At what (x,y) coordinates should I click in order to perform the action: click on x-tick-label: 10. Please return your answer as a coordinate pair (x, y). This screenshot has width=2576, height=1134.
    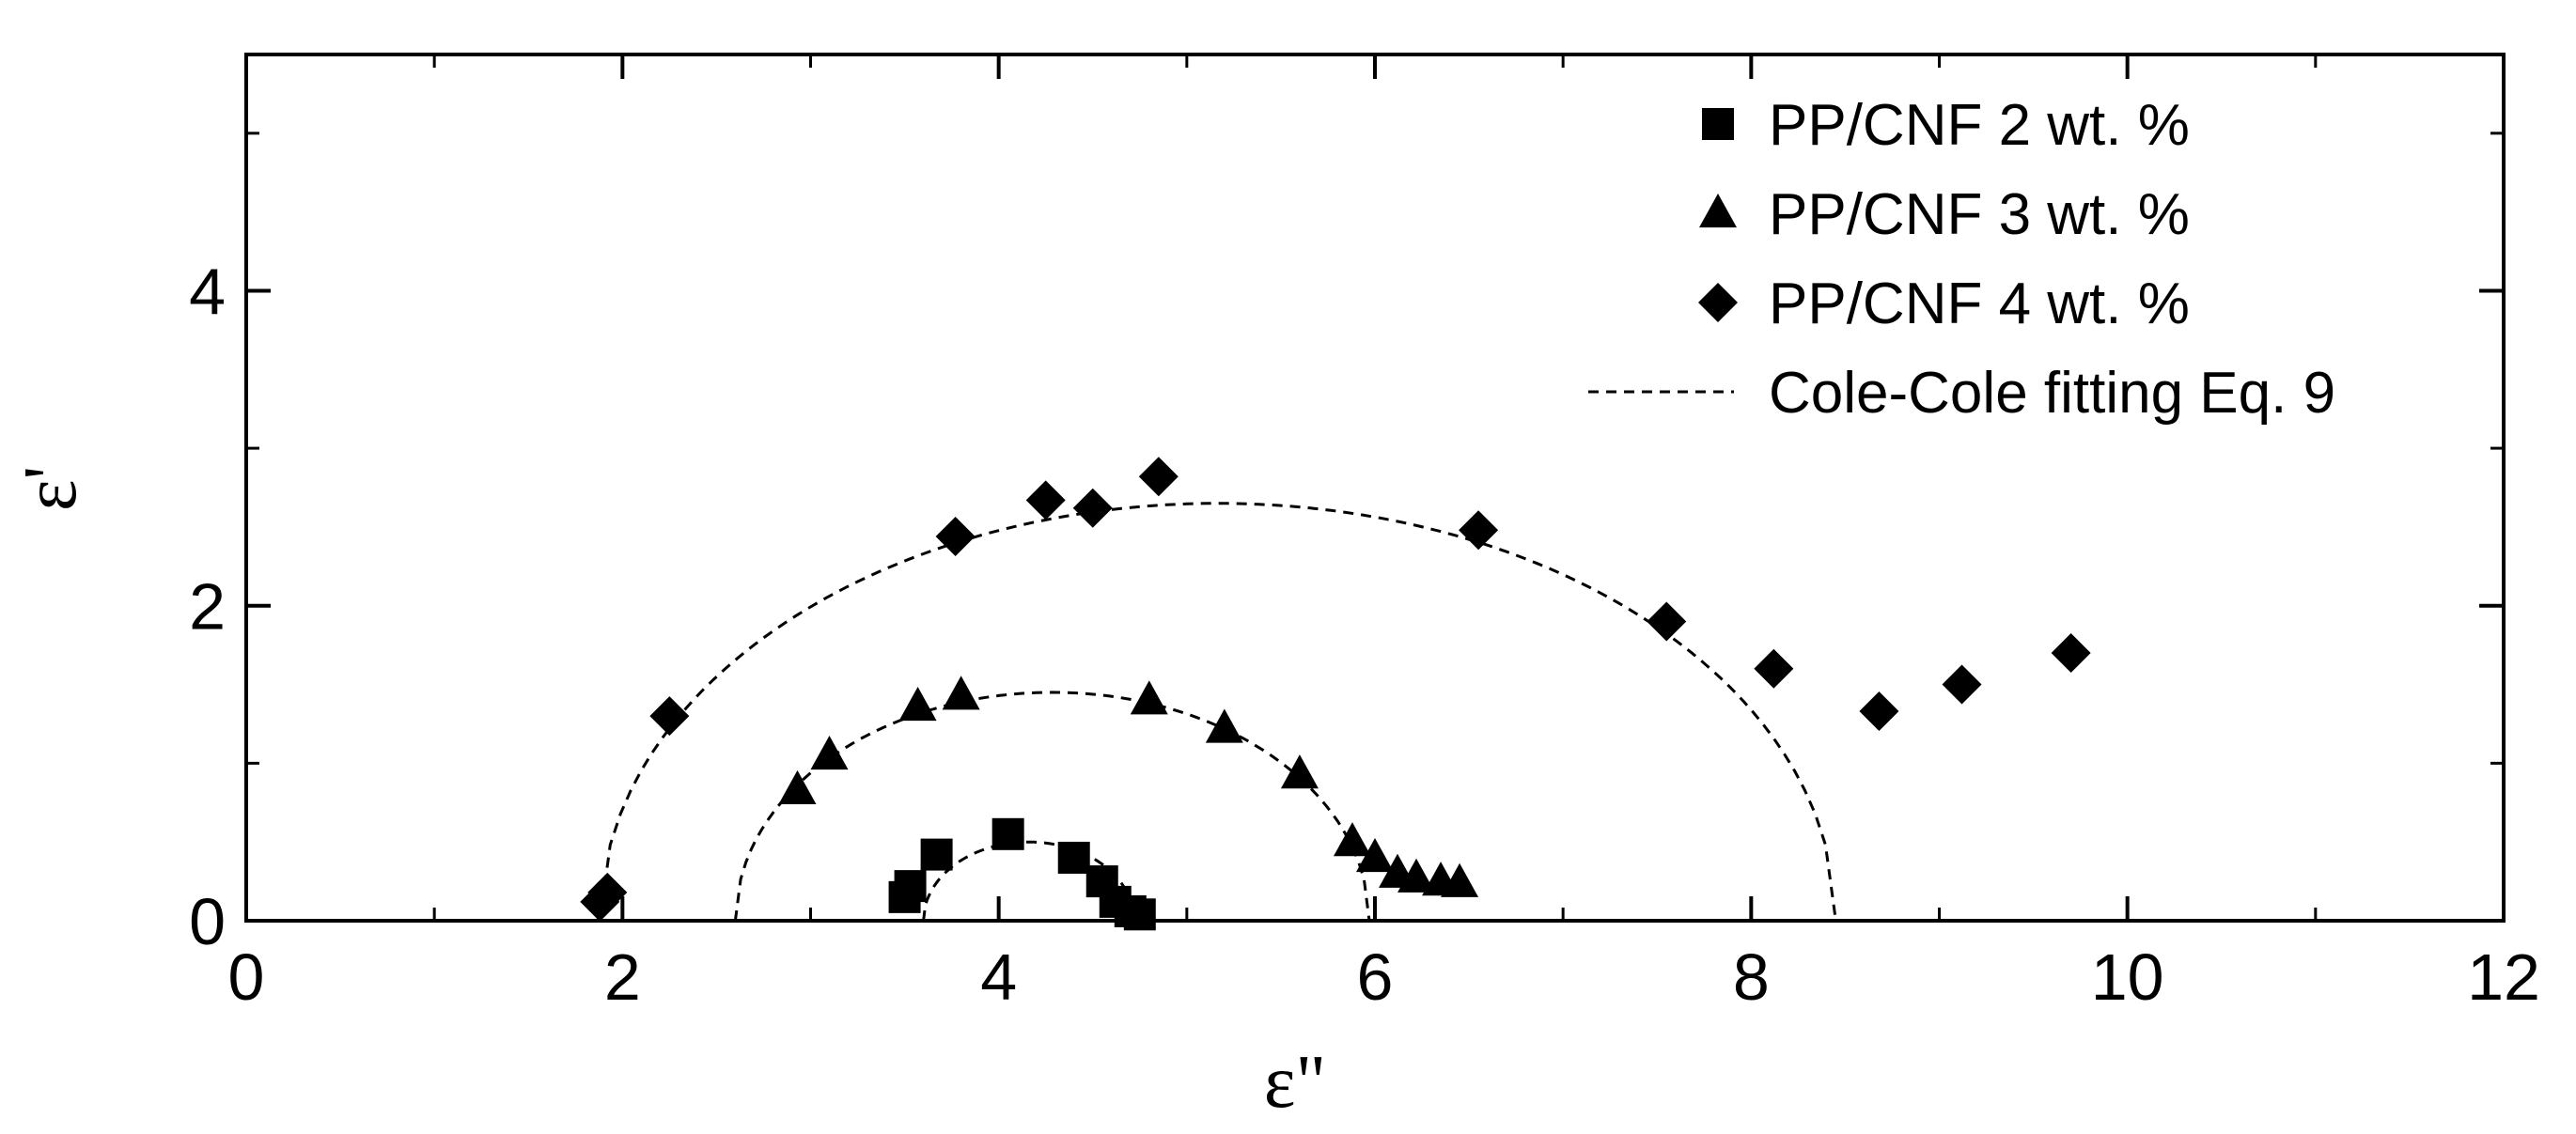
    Looking at the image, I should click on (2127, 977).